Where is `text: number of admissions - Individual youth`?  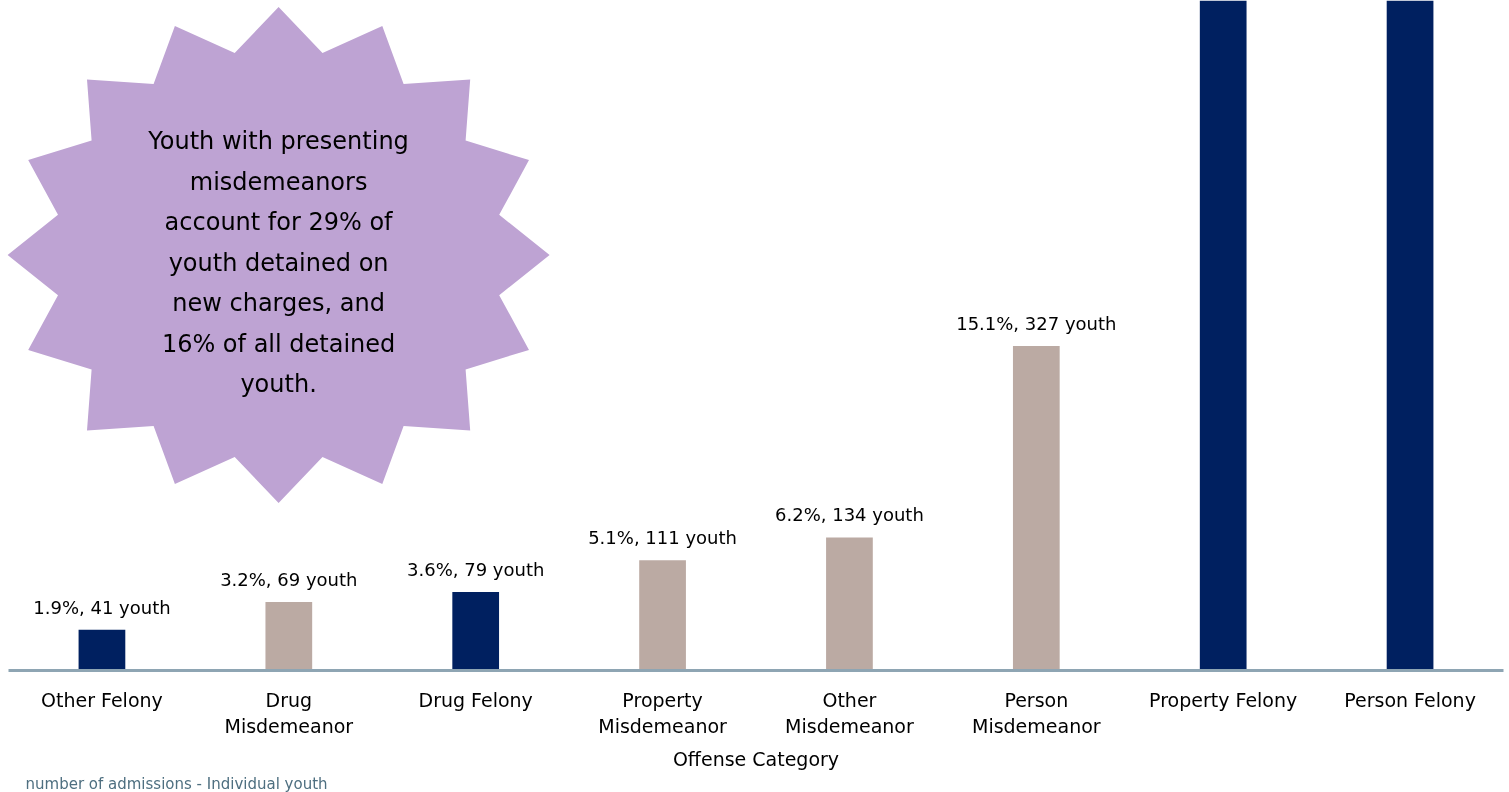 text: number of admissions - Individual youth is located at coordinates (176, 783).